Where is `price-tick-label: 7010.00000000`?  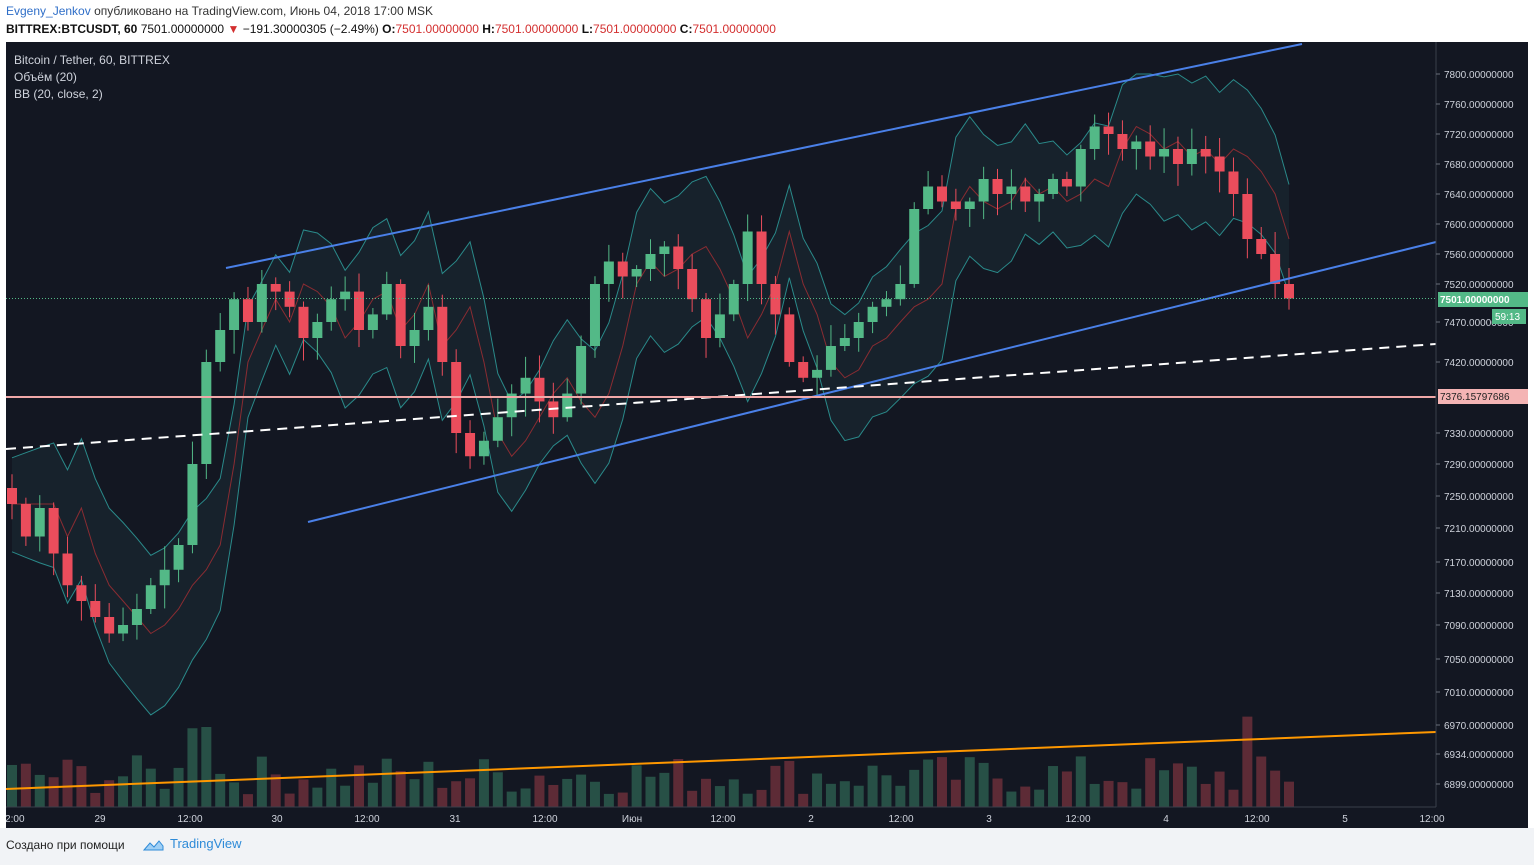
price-tick-label: 7010.00000000 is located at coordinates (1479, 693).